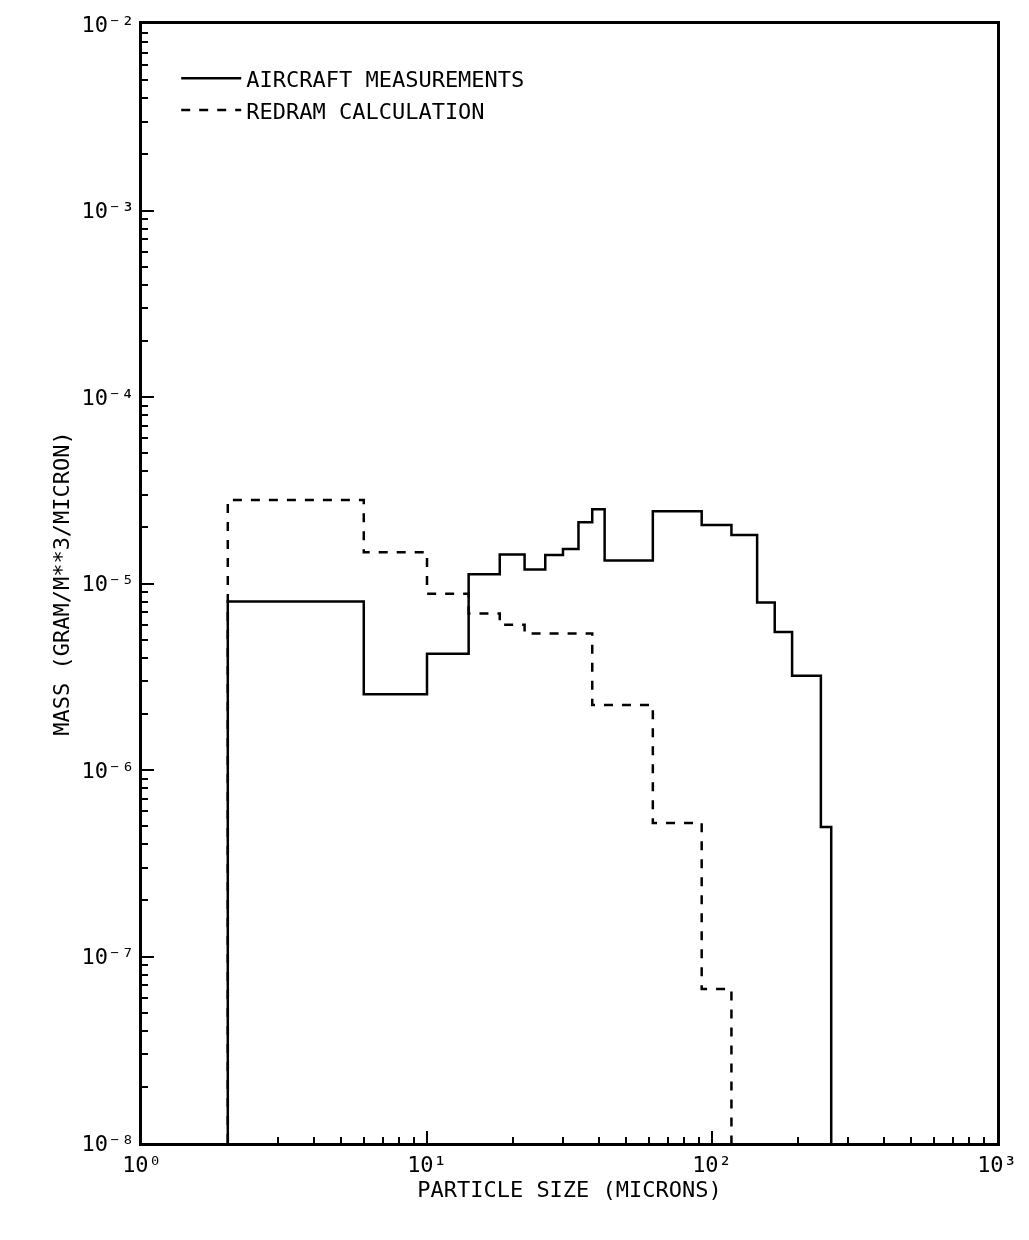  Describe the element at coordinates (108, 24) in the screenshot. I see `y-tick-label: 10⁻²` at that location.